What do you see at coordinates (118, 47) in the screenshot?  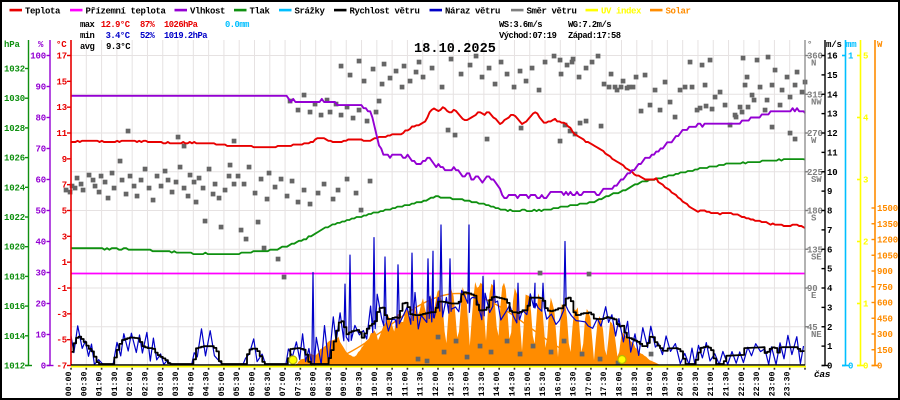 I see `svg-text: 9.3°C` at bounding box center [118, 47].